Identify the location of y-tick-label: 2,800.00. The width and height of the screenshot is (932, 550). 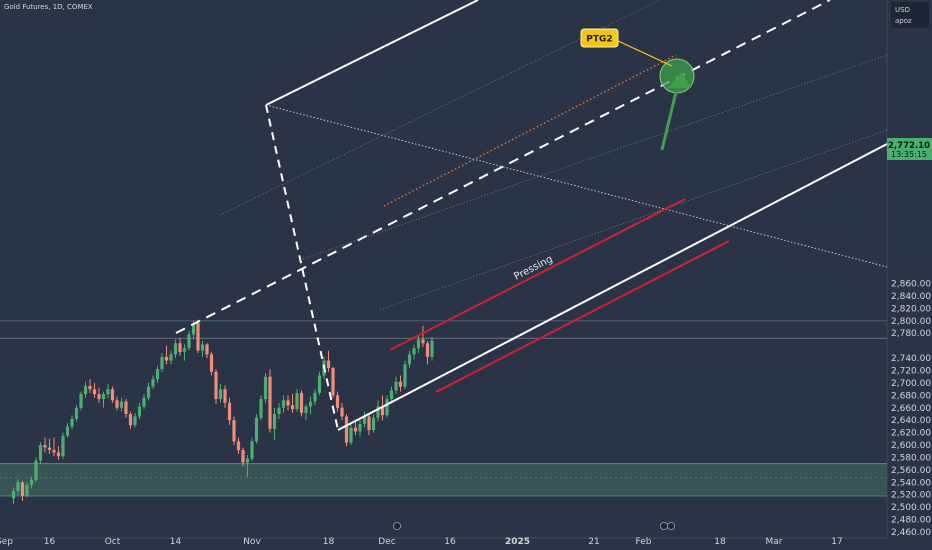
(911, 322).